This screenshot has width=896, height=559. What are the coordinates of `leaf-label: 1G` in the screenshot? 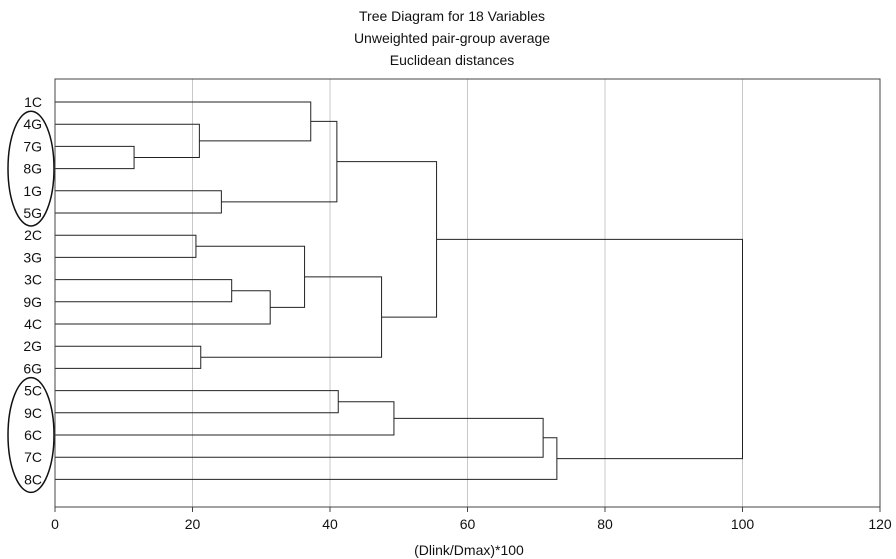 It's located at (32, 191).